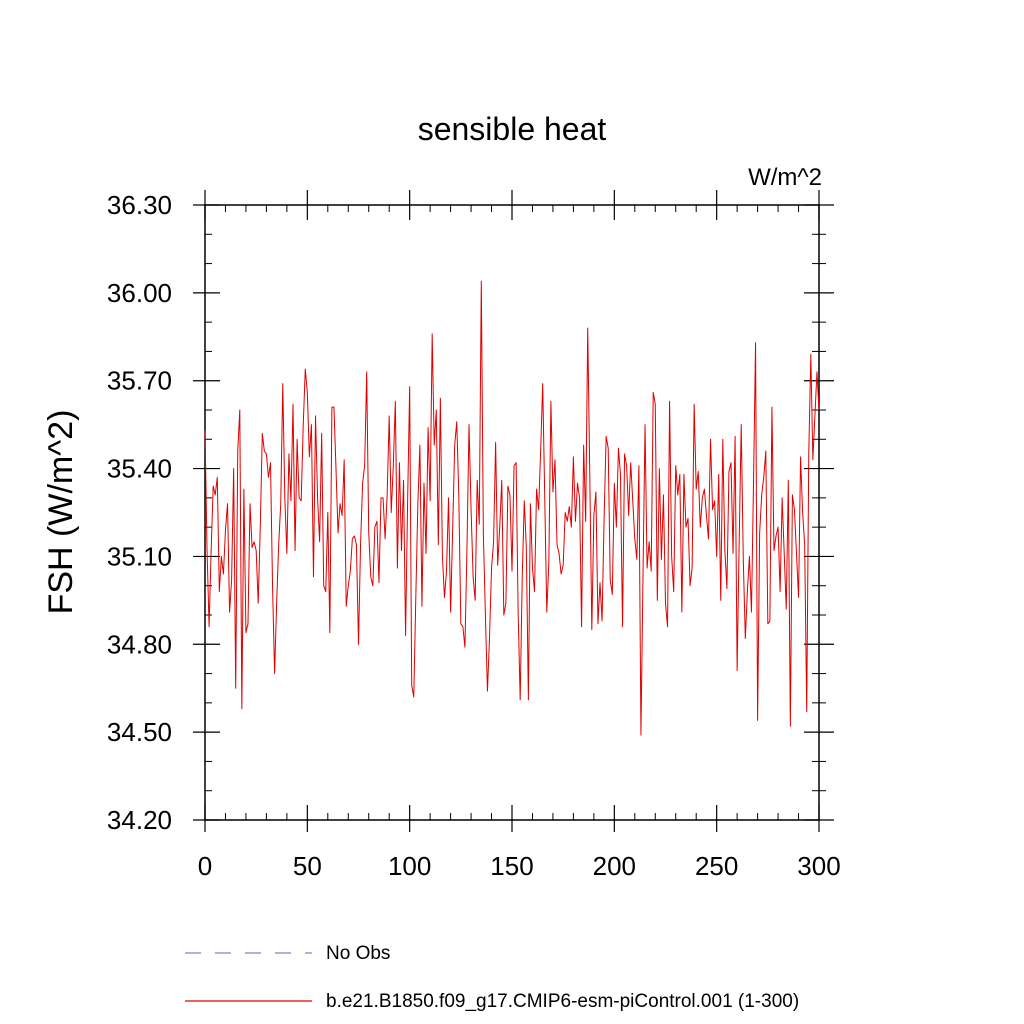 The image size is (1024, 1024). What do you see at coordinates (785, 177) in the screenshot?
I see `units-label: W/m^2` at bounding box center [785, 177].